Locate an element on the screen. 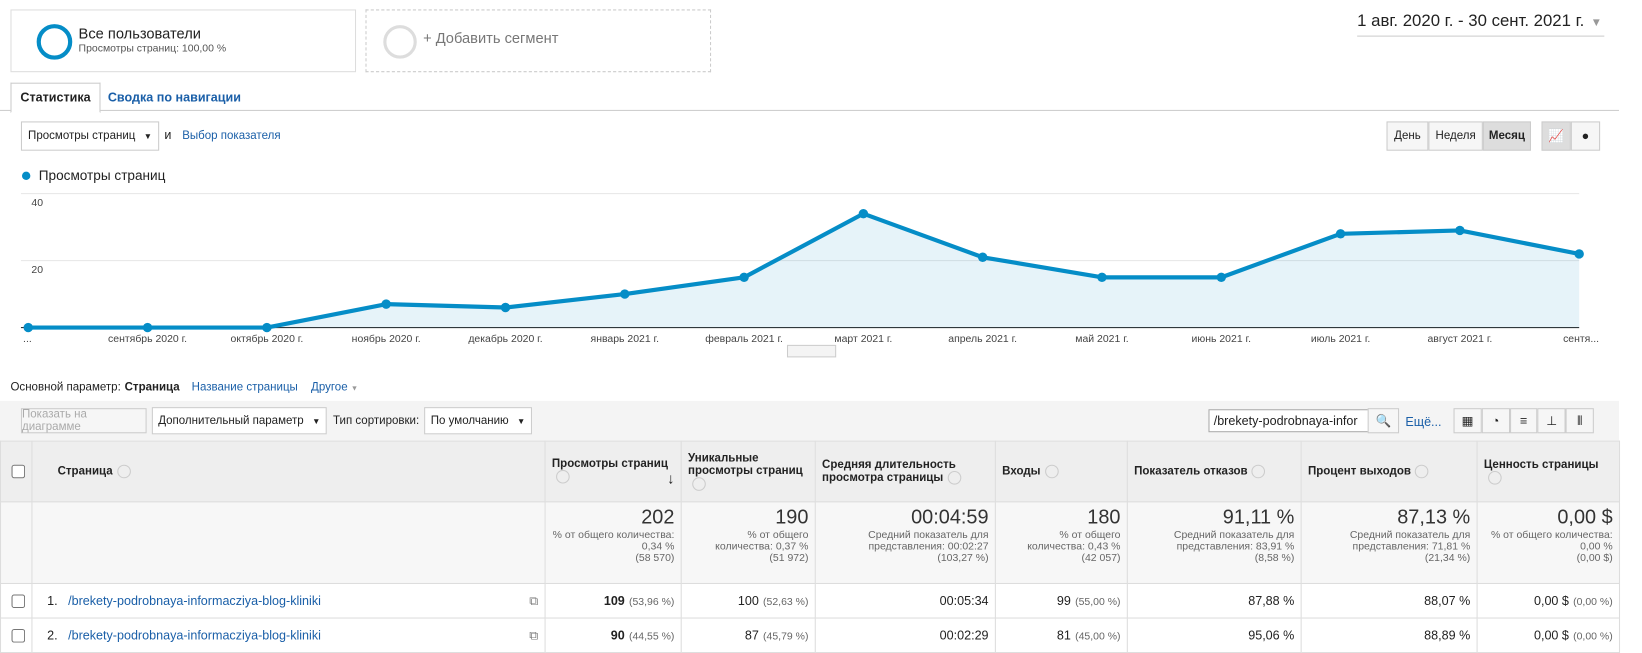 Image resolution: width=1642 pixels, height=653 pixels. metric-share: (45,79 %) is located at coordinates (786, 637).